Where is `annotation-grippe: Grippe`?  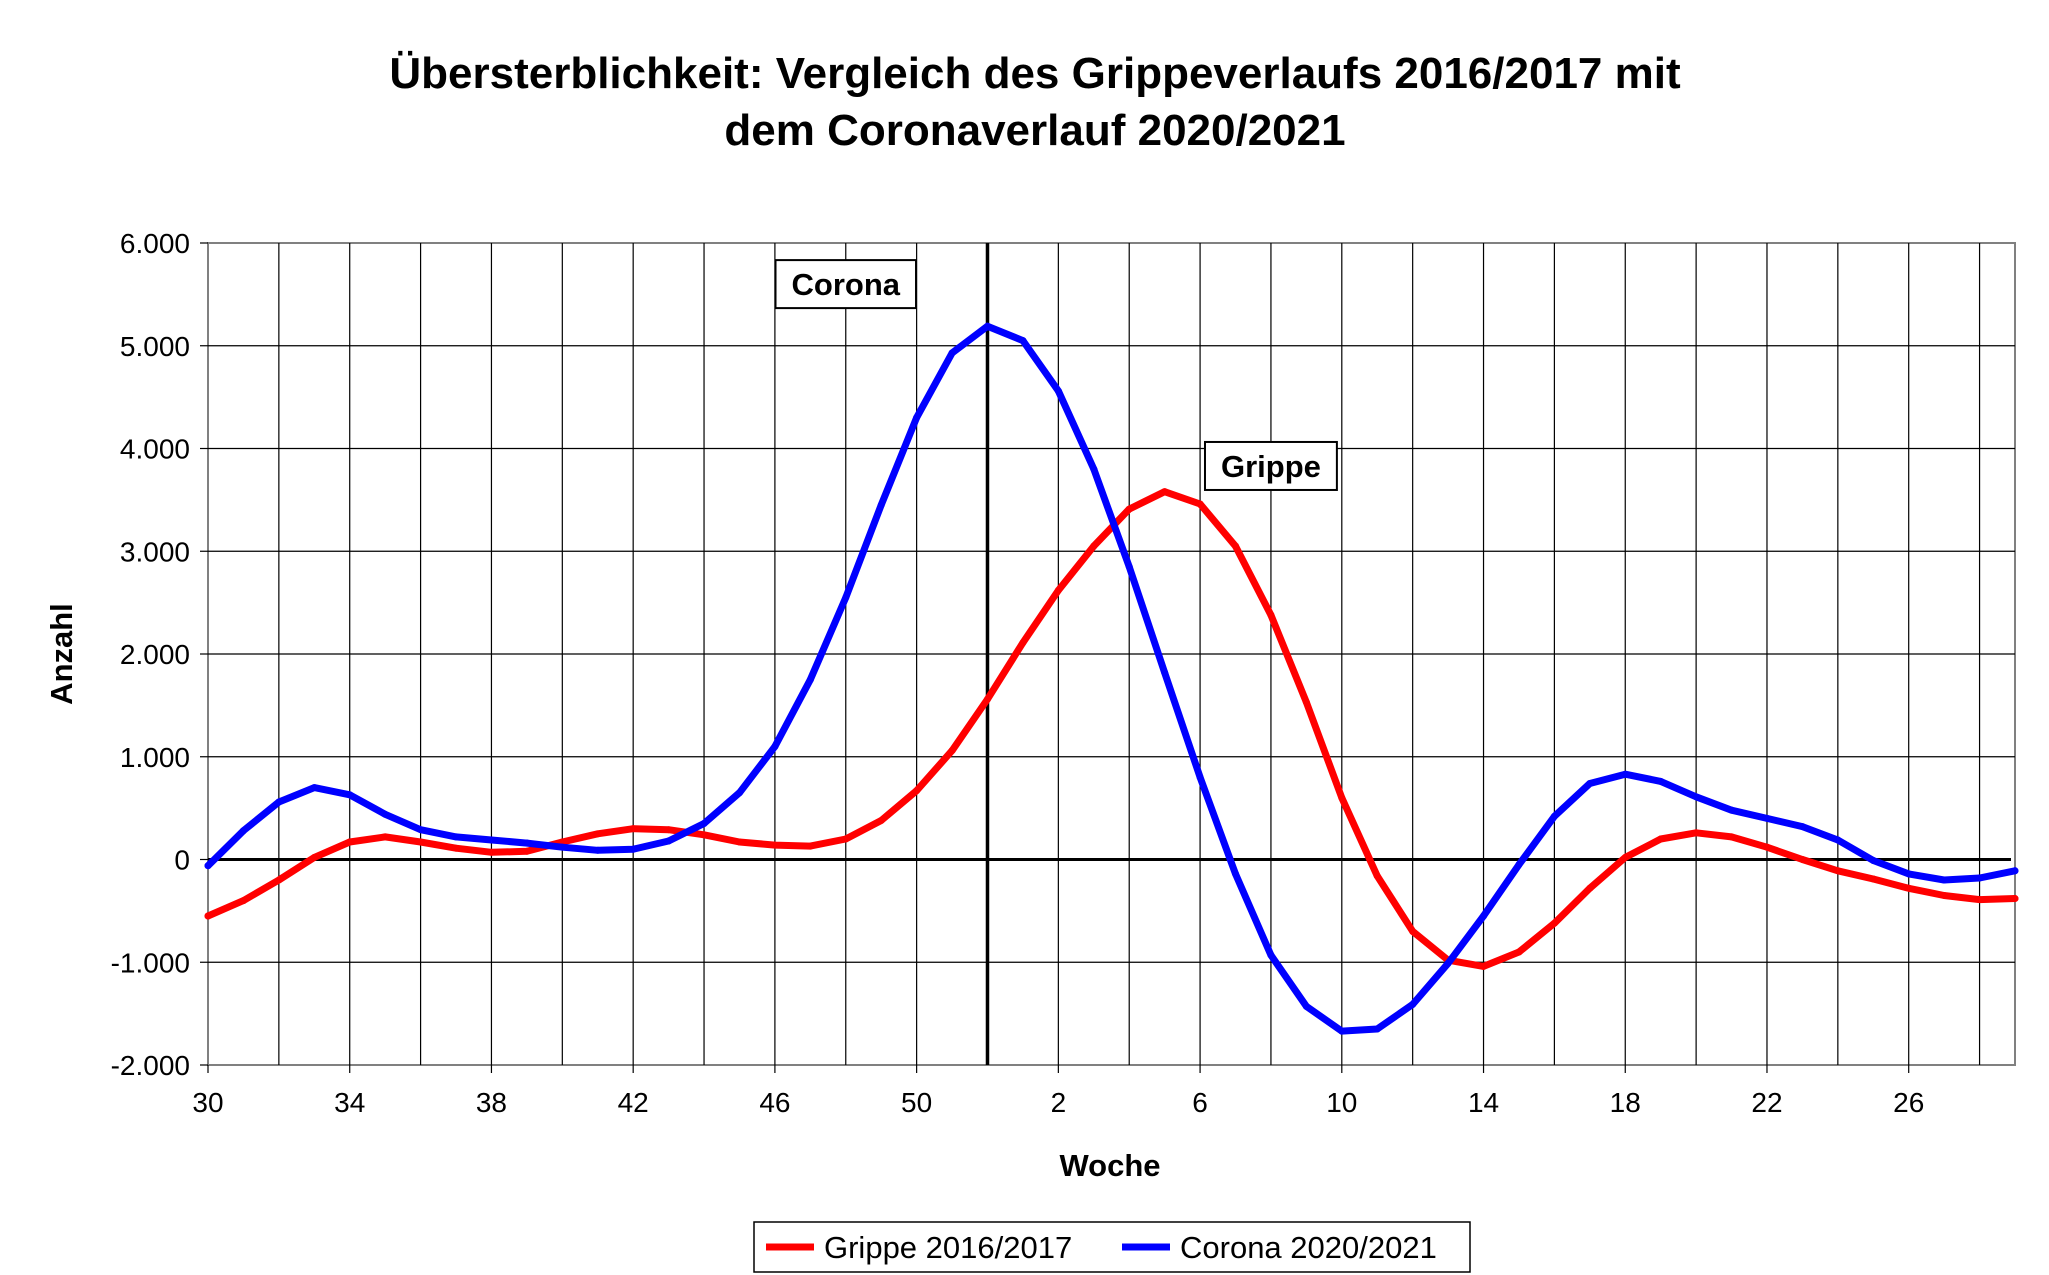
annotation-grippe: Grippe is located at coordinates (1270, 465).